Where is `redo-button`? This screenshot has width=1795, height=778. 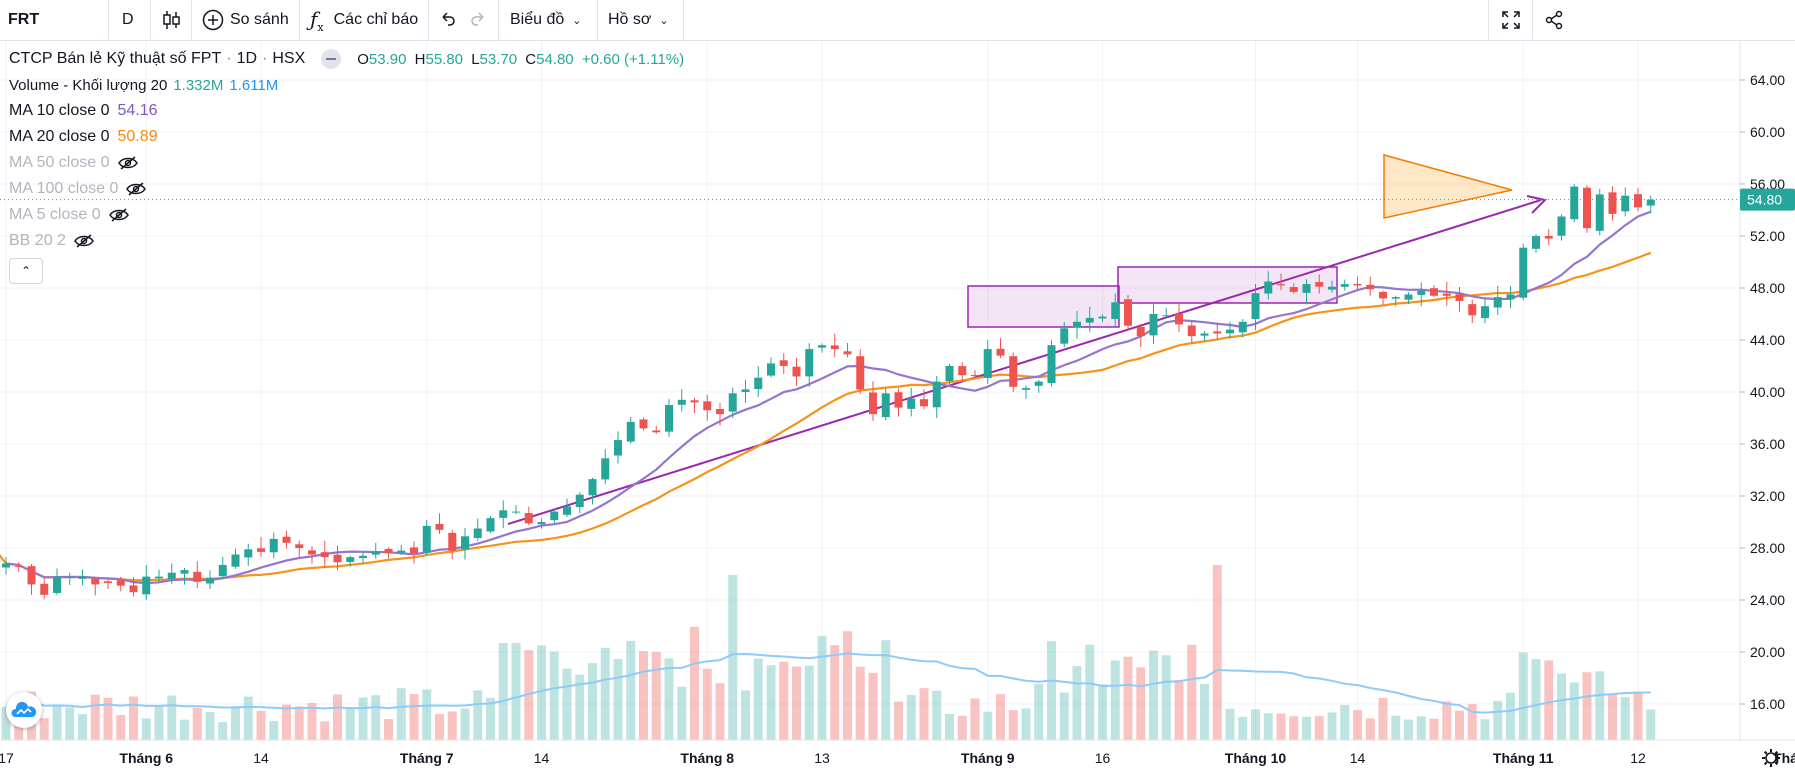
redo-button is located at coordinates (478, 20).